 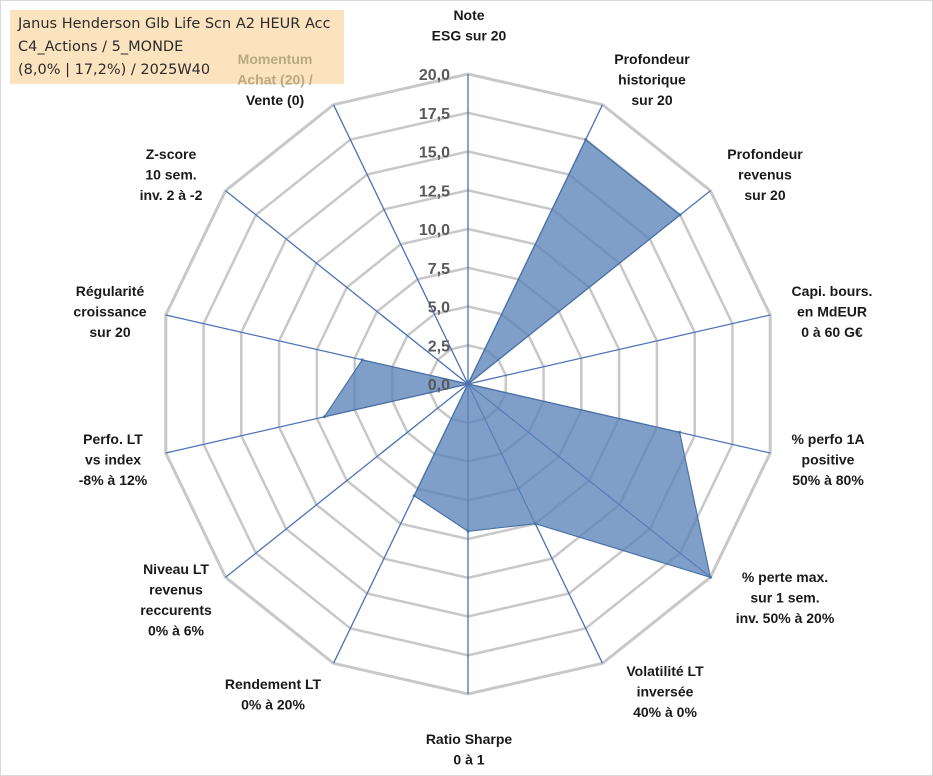 I want to click on axis-label: Perfo. LT vs index -8% à 12%, so click(x=113, y=459).